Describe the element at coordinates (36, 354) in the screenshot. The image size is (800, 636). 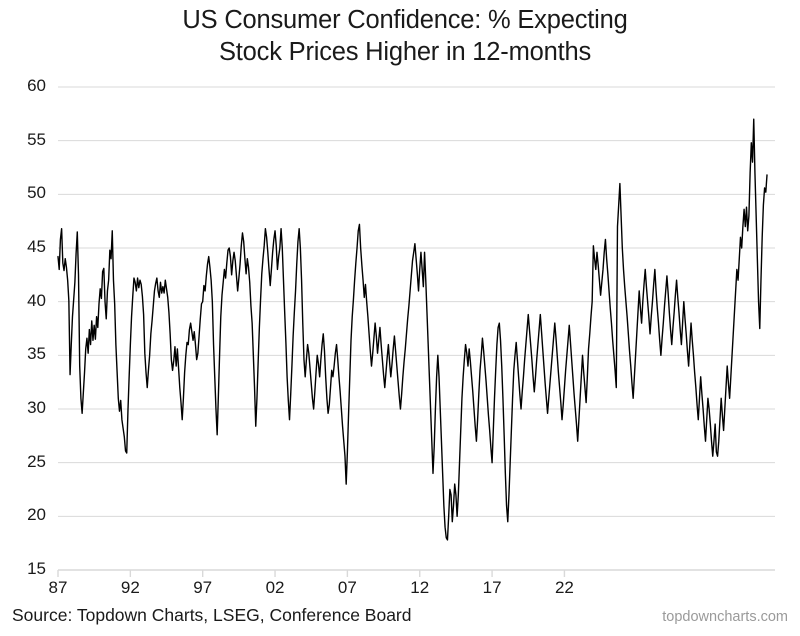
I see `y-axis-tick-label: 35` at that location.